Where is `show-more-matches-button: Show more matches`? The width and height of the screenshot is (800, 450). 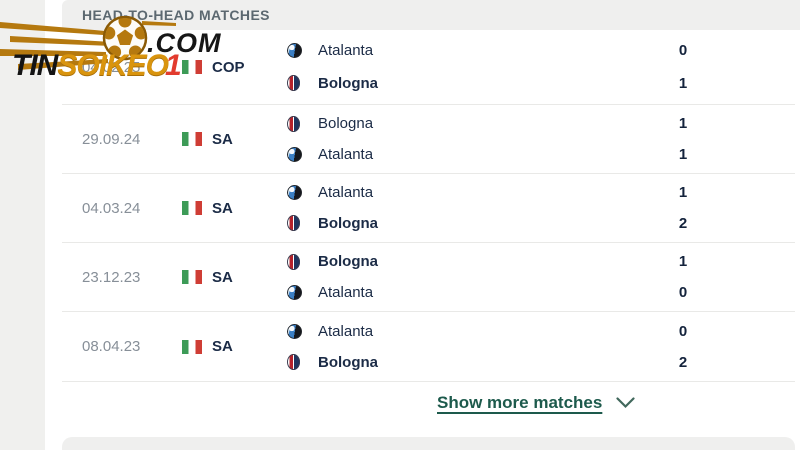
show-more-matches-button: Show more matches is located at coordinates (536, 403).